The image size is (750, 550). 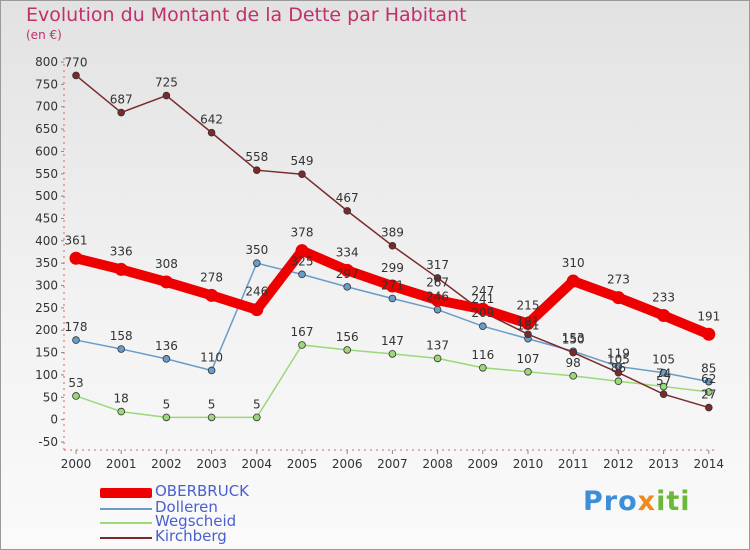 I want to click on legend-swatch-wegscheid, so click(x=126, y=523).